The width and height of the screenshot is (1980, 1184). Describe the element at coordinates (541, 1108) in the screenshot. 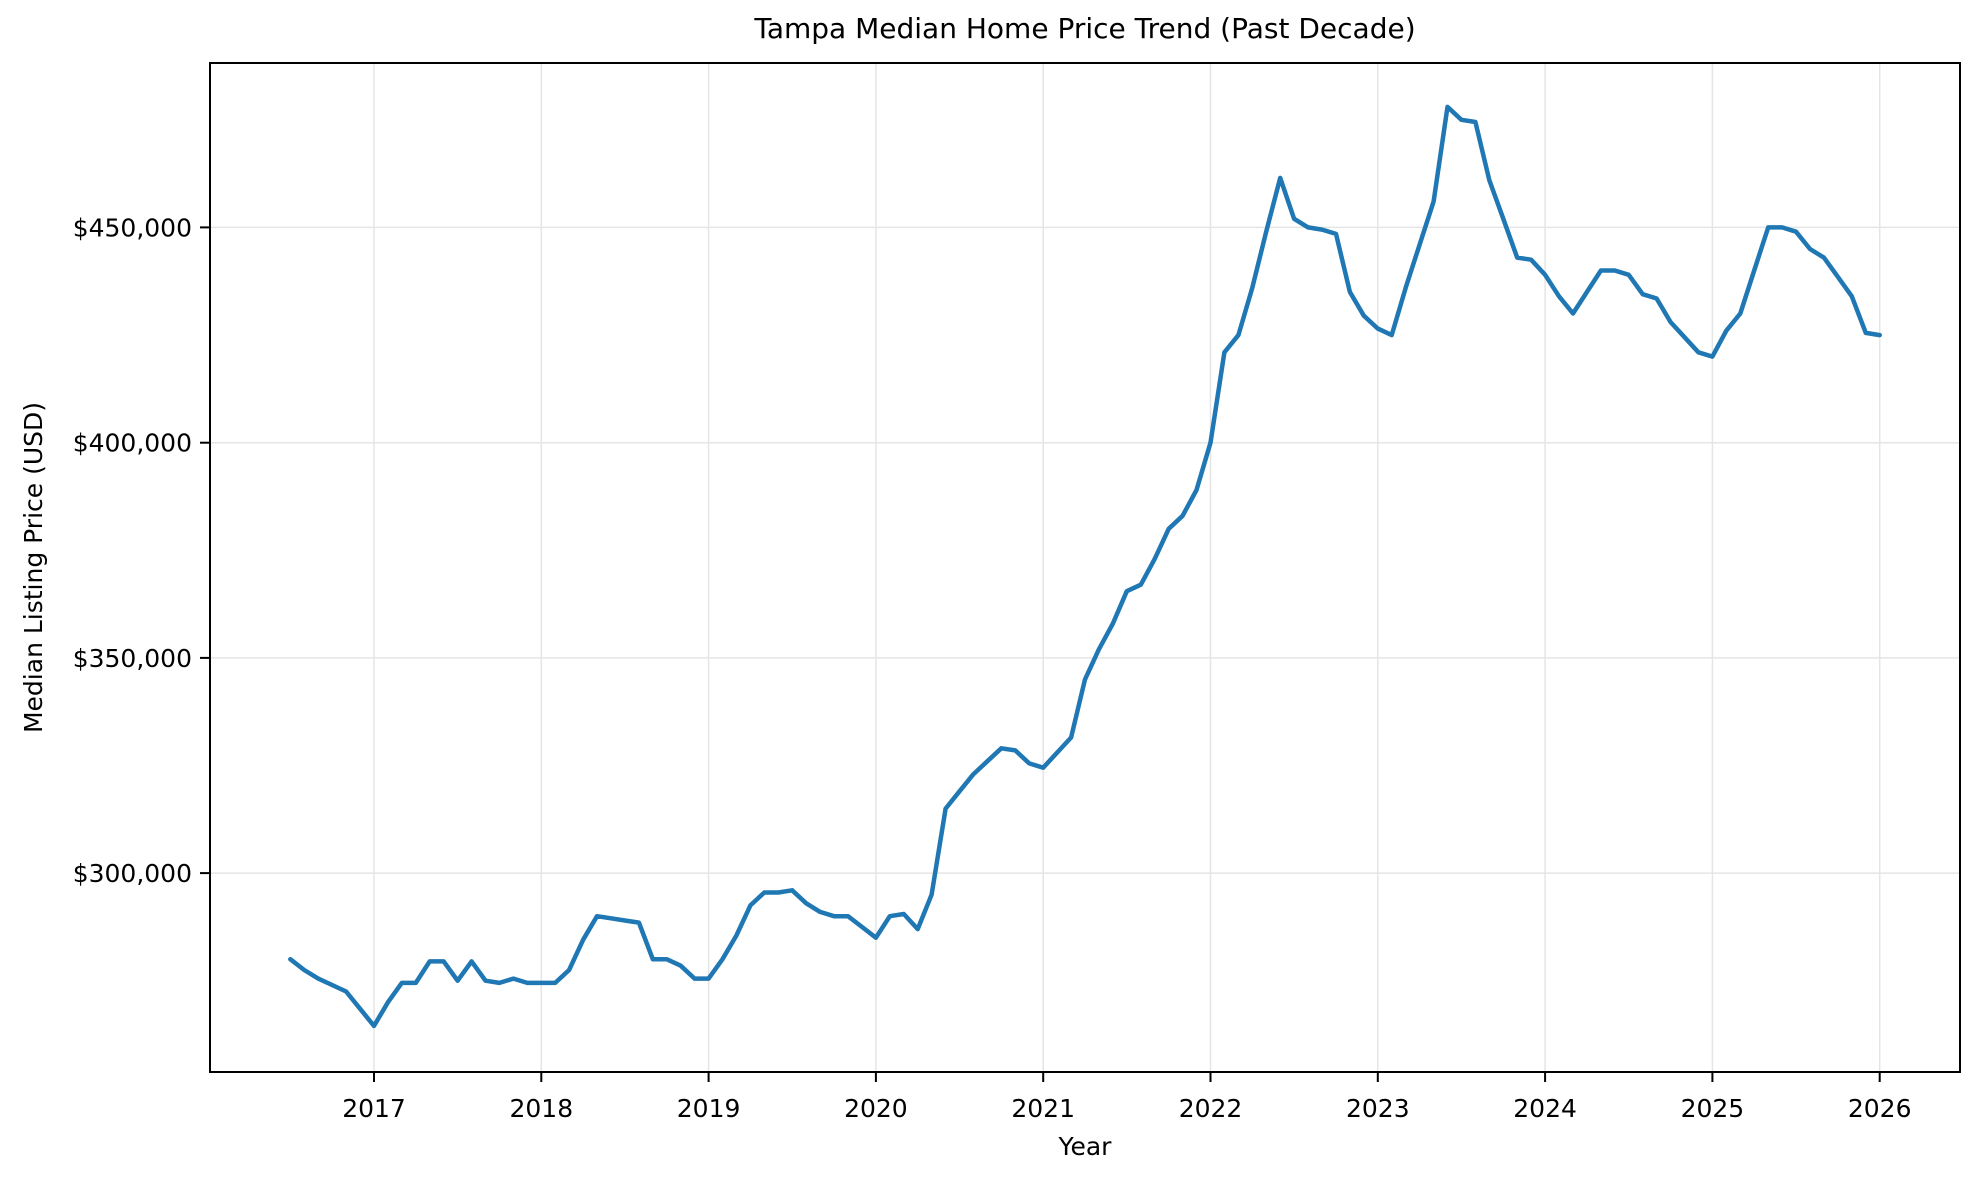

I see `x-tick-label: 2018` at that location.